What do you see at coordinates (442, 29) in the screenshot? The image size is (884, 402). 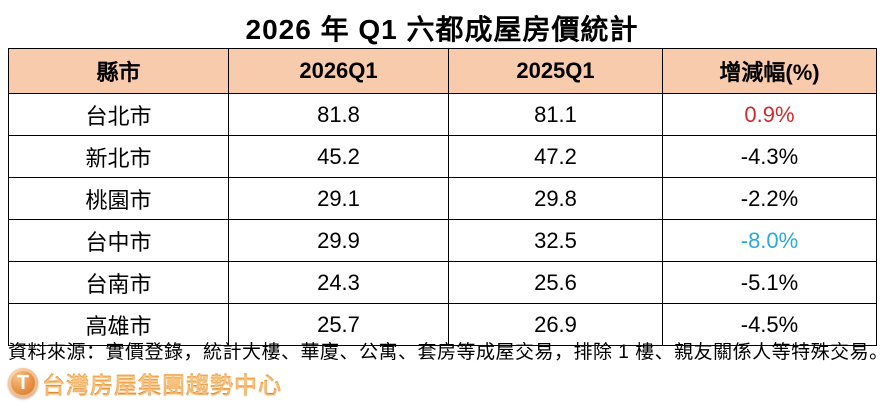 I see `page-title: 2026 年 Q1 六都成屋房價統計` at bounding box center [442, 29].